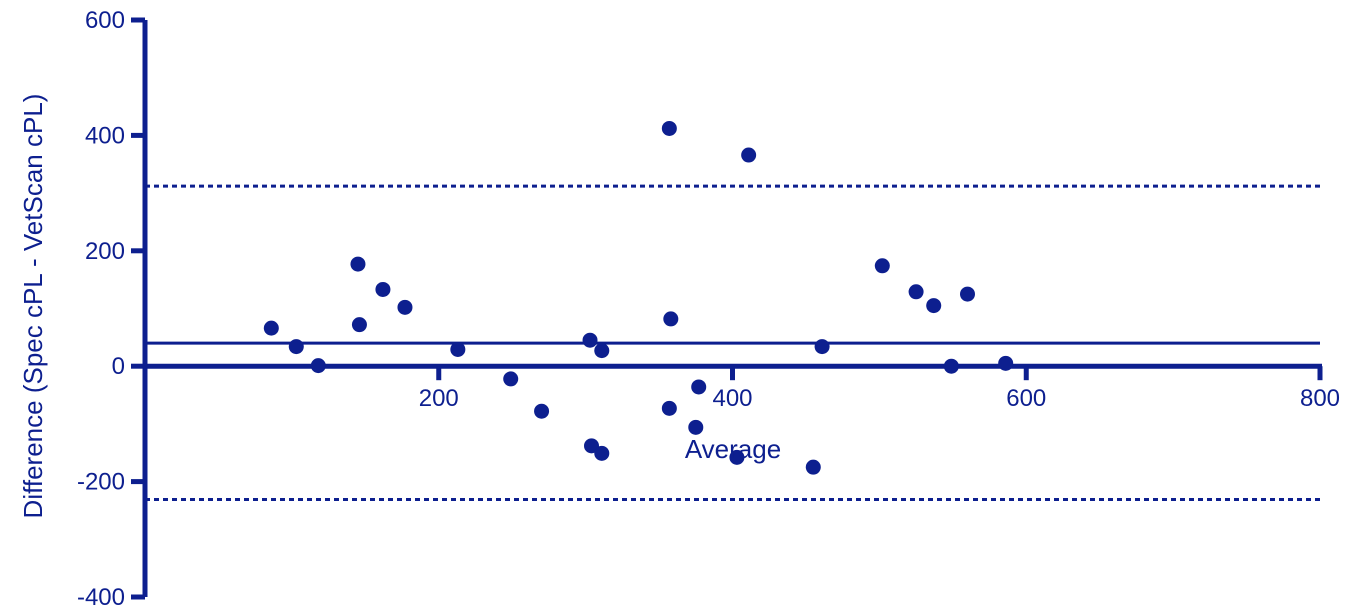  Describe the element at coordinates (33, 306) in the screenshot. I see `y-axis-title: Difference (Spec cPL - VetScan cPL)` at that location.